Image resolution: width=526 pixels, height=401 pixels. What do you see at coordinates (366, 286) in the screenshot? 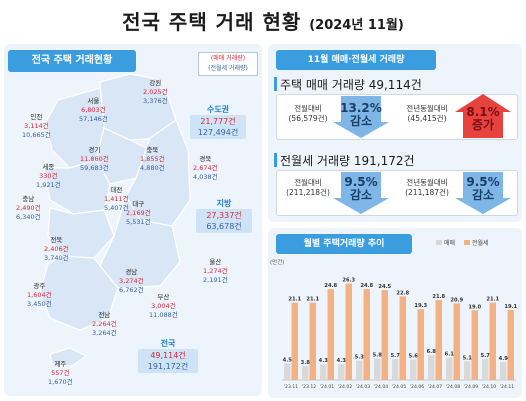
I see `value-label-rent-4: 24.8` at bounding box center [366, 286].